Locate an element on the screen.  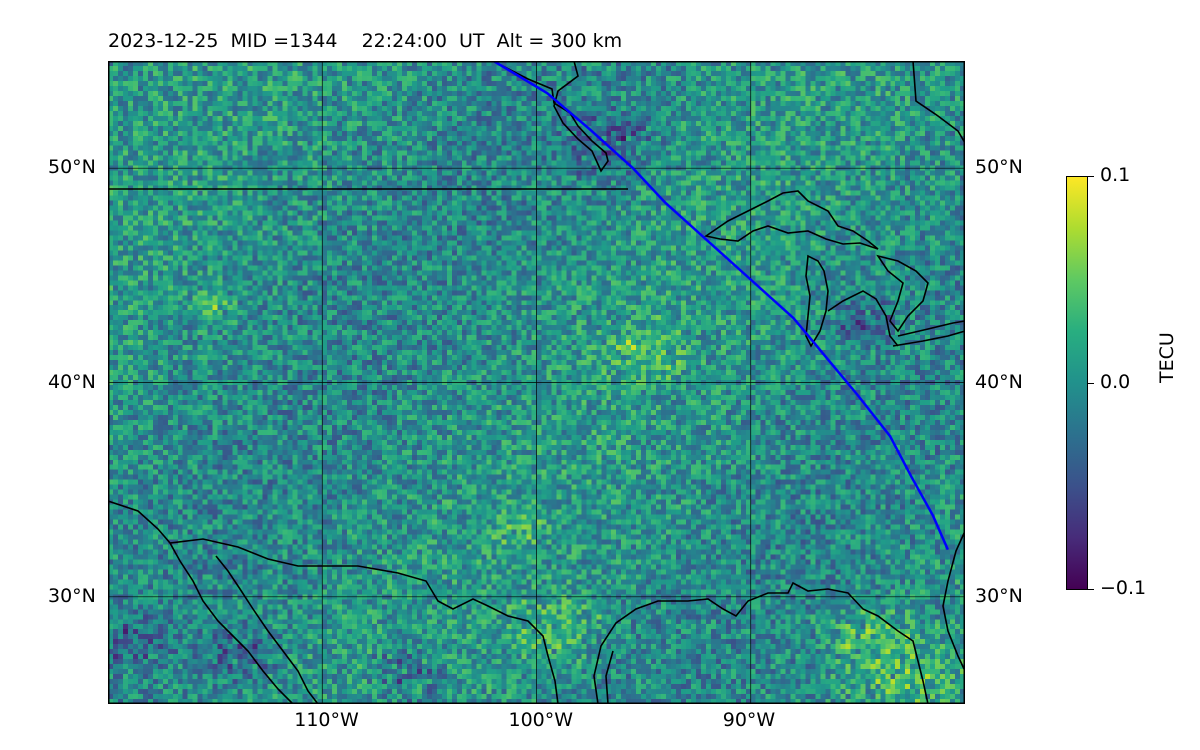
colorbar-tick-label: 0.1 is located at coordinates (1115, 175).